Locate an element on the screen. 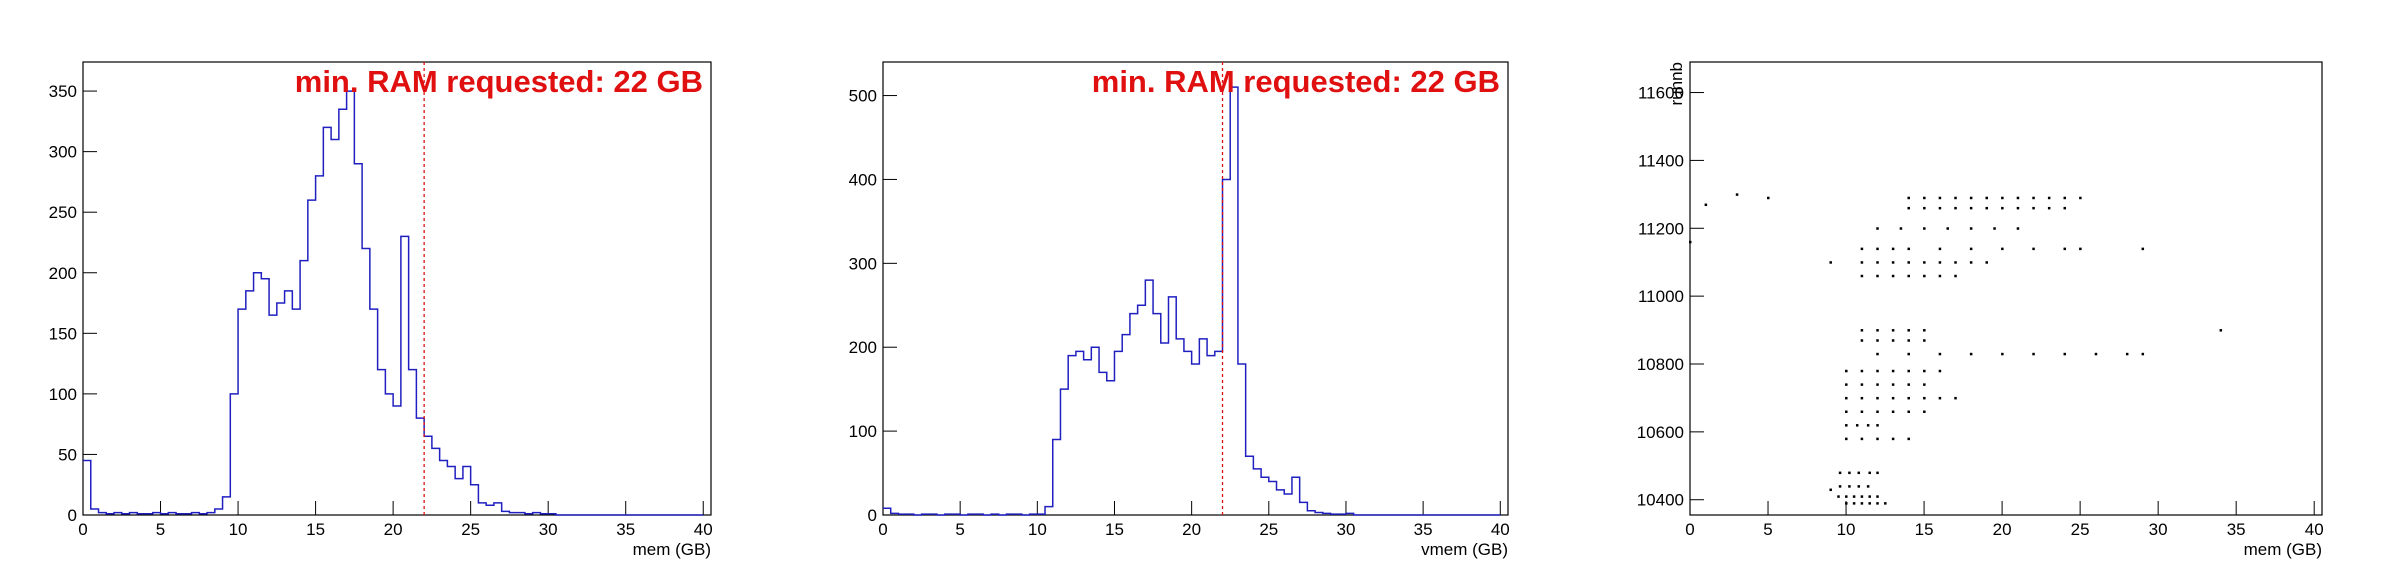 The height and width of the screenshot is (572, 2396). y-tick-label: 11600 is located at coordinates (1661, 93).